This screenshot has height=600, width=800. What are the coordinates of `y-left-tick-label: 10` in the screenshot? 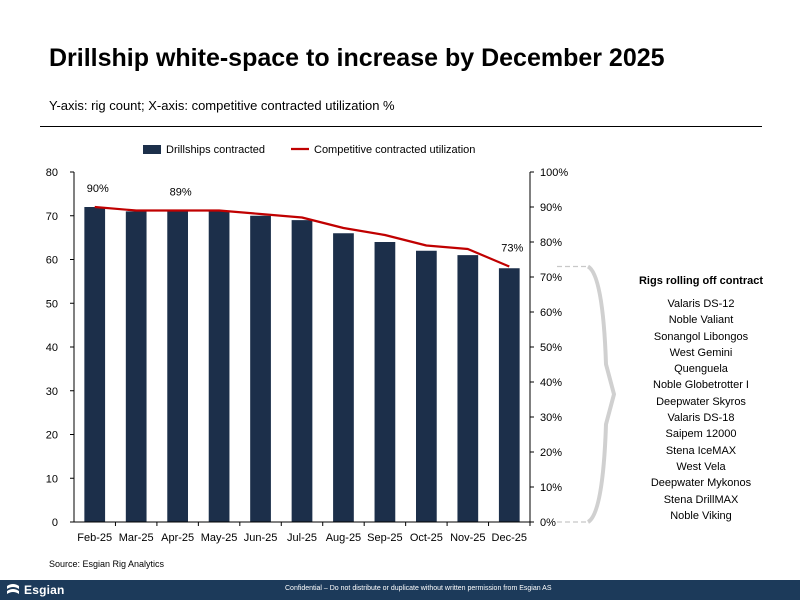 It's located at (52, 479).